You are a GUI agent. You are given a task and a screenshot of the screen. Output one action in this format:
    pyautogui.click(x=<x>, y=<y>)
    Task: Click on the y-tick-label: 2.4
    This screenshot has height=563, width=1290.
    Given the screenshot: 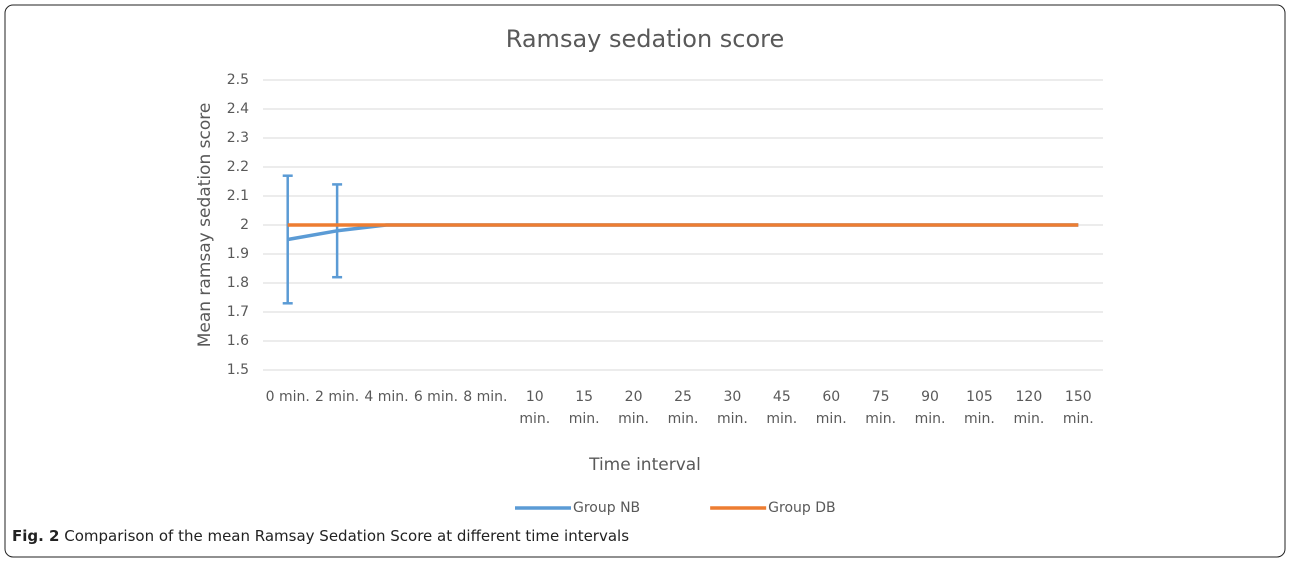 What is the action you would take?
    pyautogui.click(x=238, y=109)
    